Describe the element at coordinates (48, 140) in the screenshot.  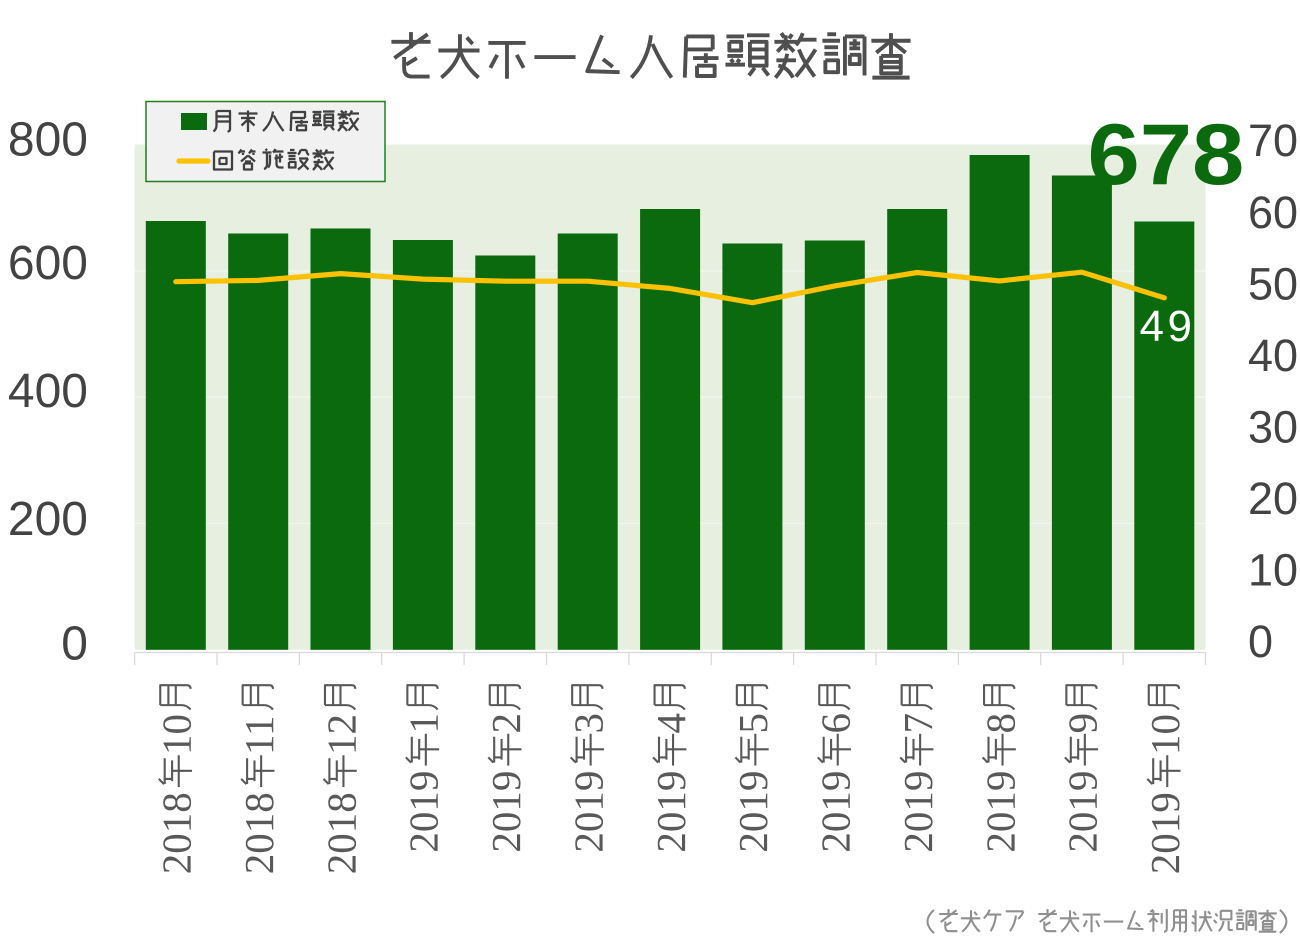
I see `svg-text: 800` at that location.